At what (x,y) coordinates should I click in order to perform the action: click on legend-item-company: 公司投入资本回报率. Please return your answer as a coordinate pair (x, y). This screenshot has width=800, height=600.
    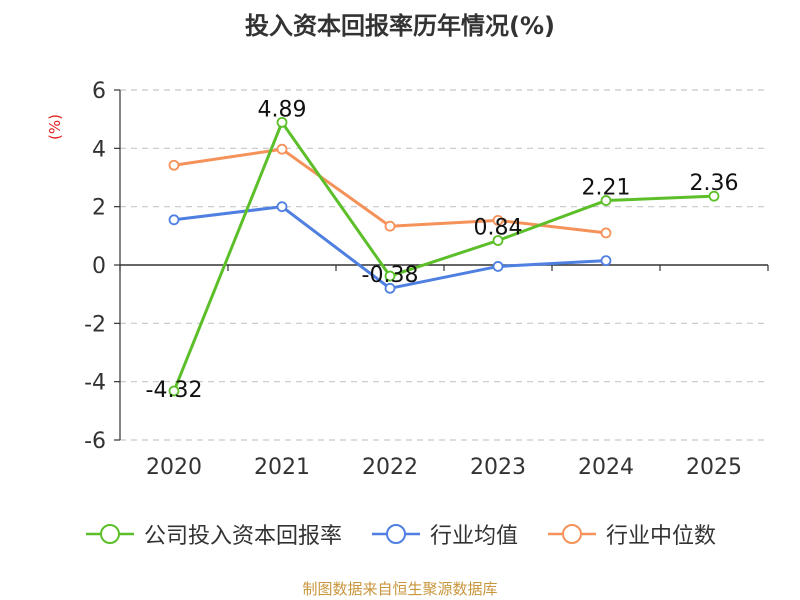
    Looking at the image, I should click on (213, 534).